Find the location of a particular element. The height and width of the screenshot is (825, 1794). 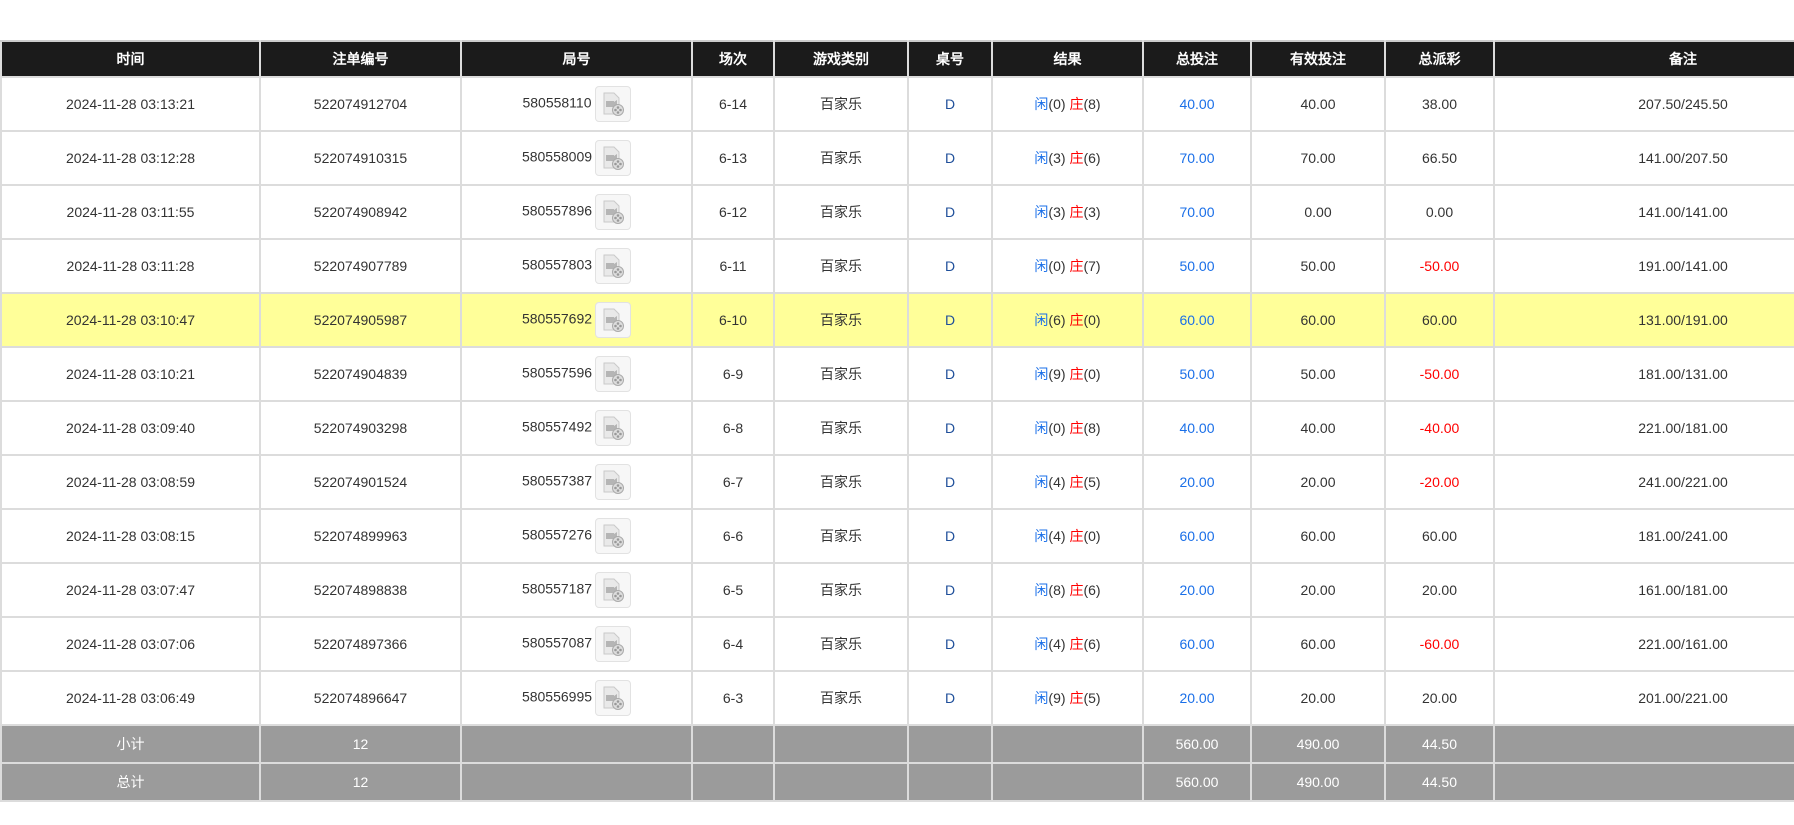

cell-payout: 0.00 is located at coordinates (1439, 212).